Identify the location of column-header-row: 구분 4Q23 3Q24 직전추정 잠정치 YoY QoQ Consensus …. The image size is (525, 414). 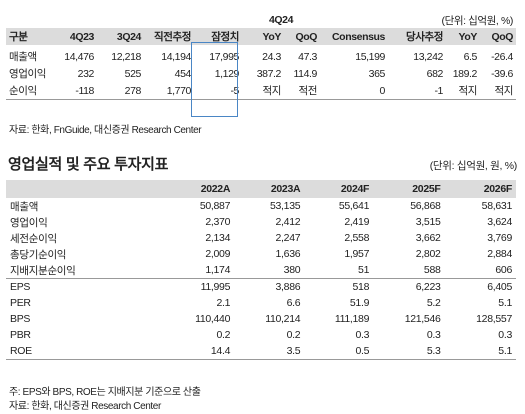
(261, 36).